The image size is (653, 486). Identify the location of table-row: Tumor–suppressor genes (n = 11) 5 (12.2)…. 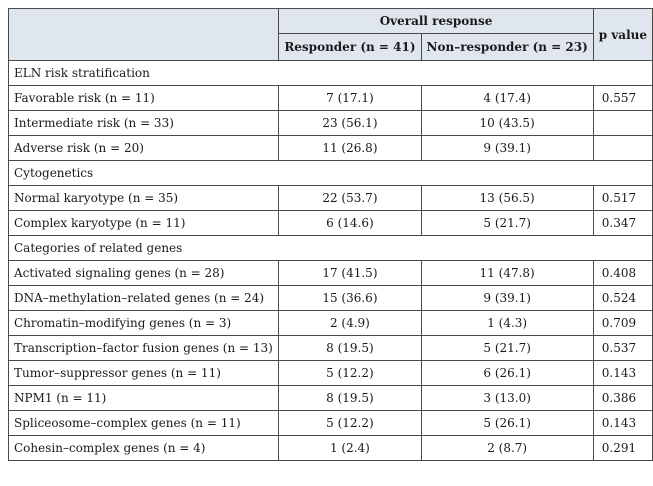
(330, 373).